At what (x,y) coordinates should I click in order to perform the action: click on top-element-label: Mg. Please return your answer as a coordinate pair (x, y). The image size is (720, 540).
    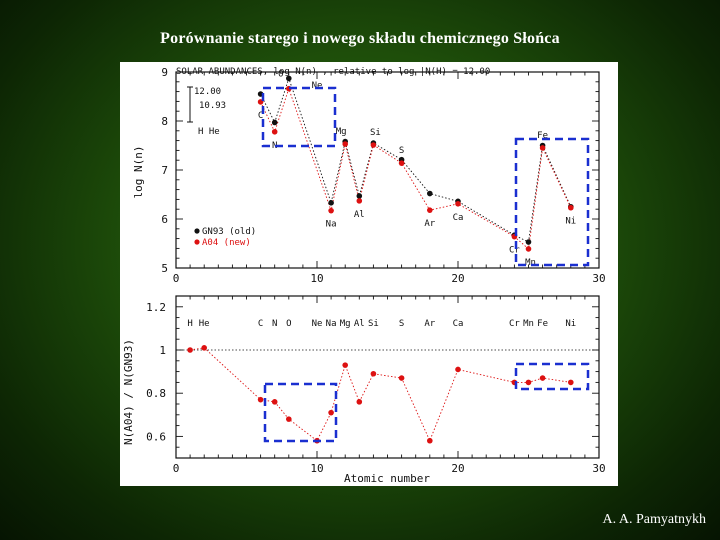
    Looking at the image, I should click on (341, 132).